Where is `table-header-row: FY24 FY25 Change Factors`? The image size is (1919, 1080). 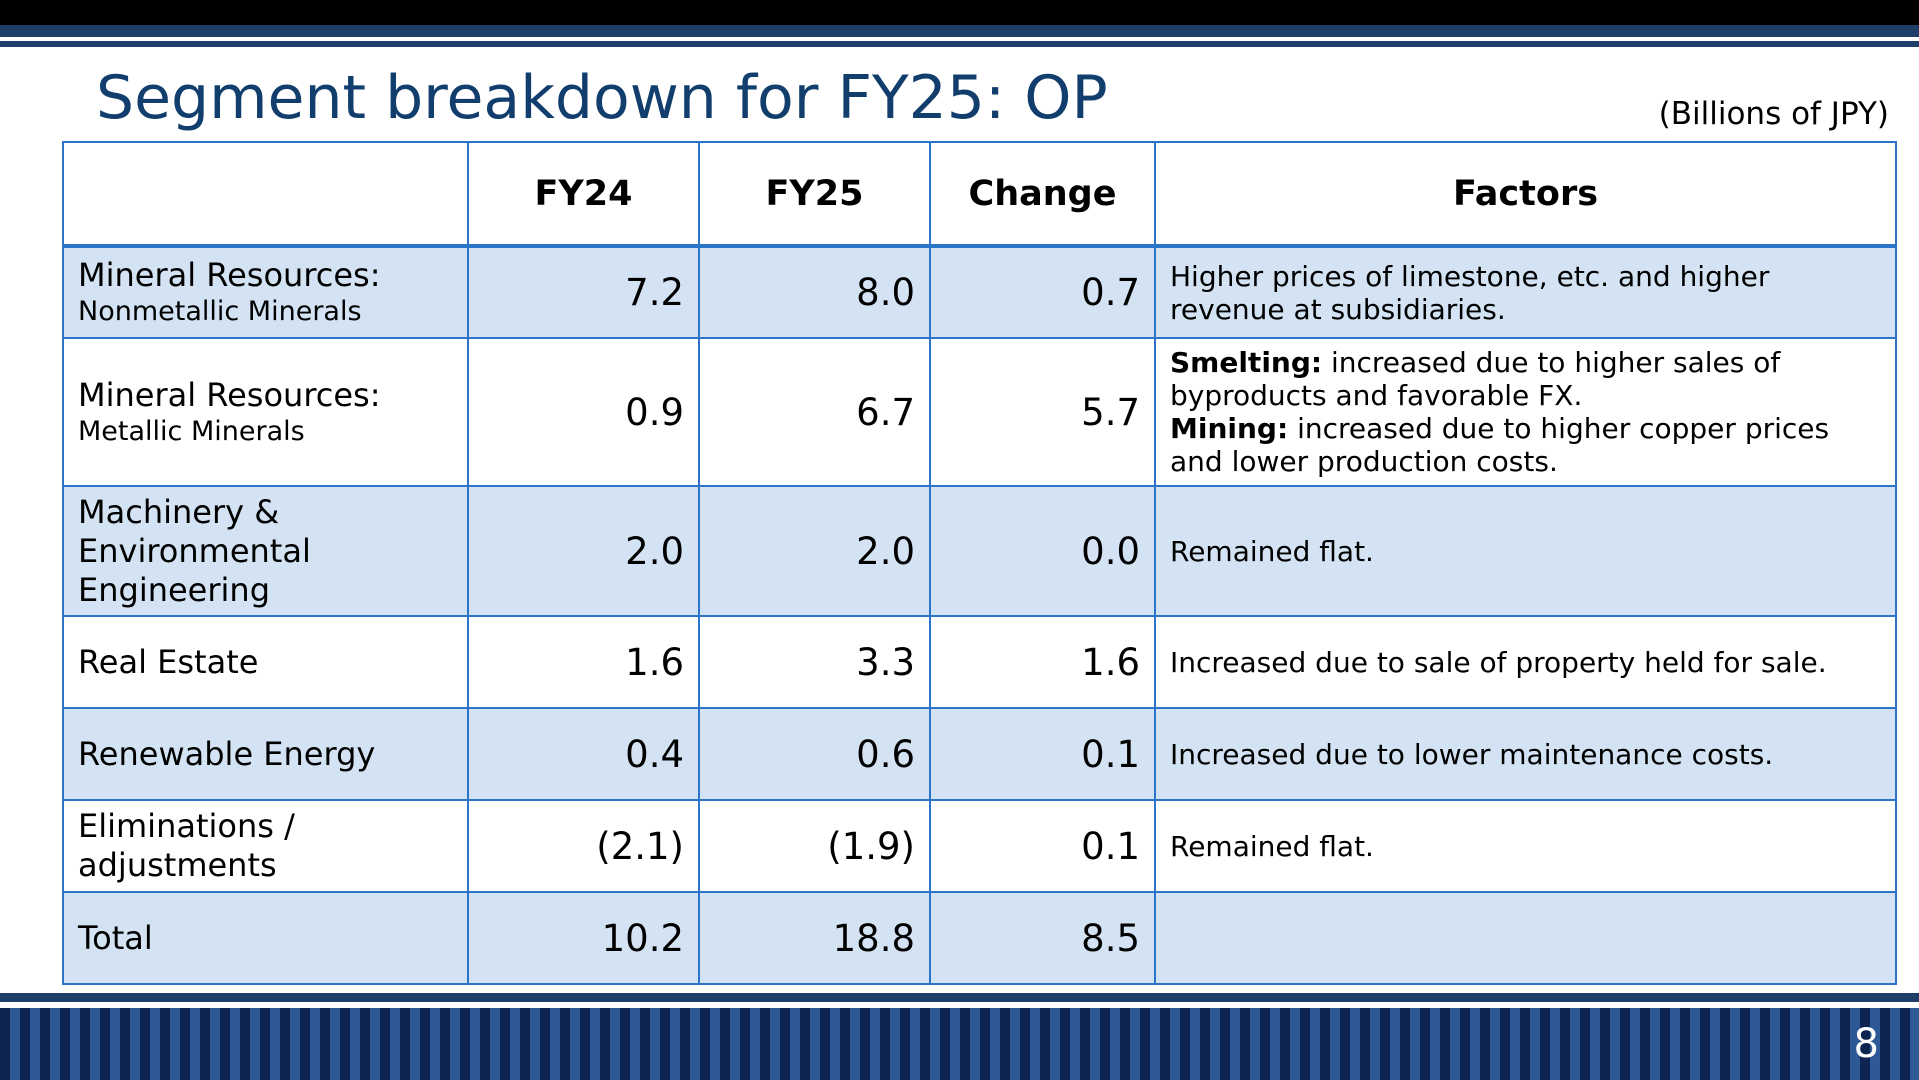 table-header-row: FY24 FY25 Change Factors is located at coordinates (979, 194).